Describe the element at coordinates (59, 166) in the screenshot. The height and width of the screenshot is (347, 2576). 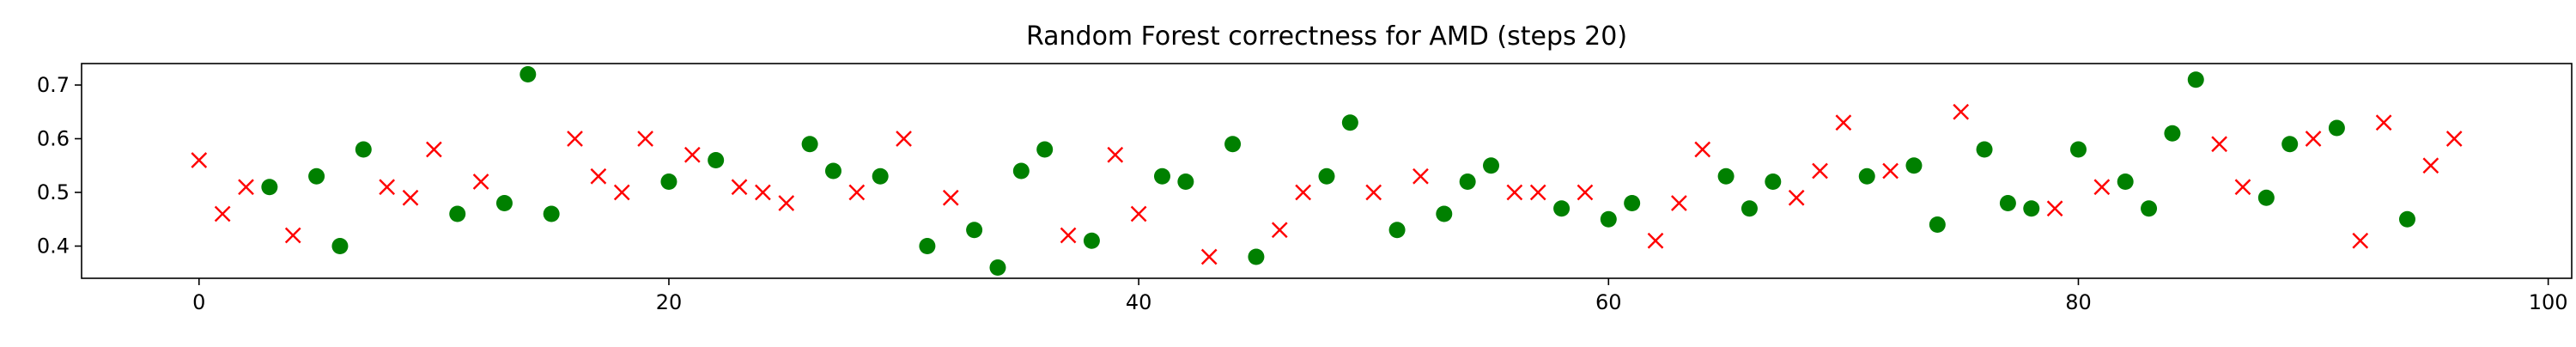
I see `y-axis: 0.4 0.5 0.6 0.7` at that location.